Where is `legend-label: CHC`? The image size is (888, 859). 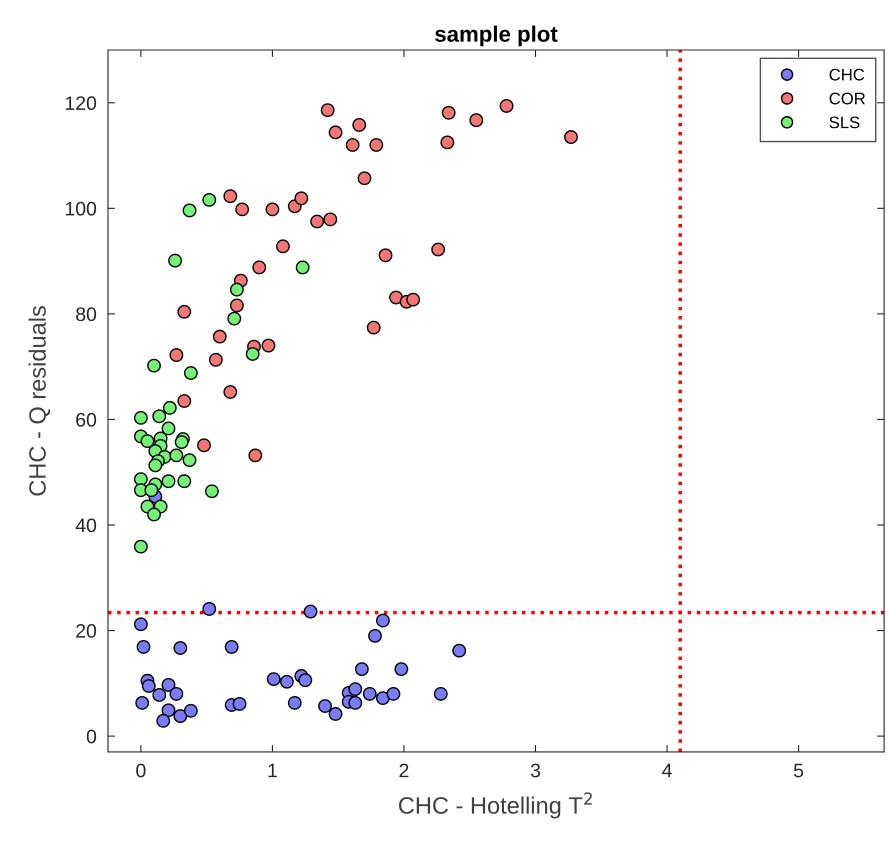 legend-label: CHC is located at coordinates (847, 74).